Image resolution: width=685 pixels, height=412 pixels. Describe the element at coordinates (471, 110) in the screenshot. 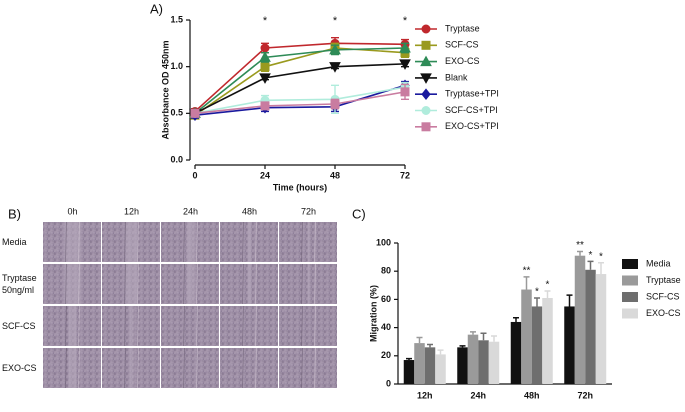

I see `legend-label: SCF-CS+TPI` at that location.